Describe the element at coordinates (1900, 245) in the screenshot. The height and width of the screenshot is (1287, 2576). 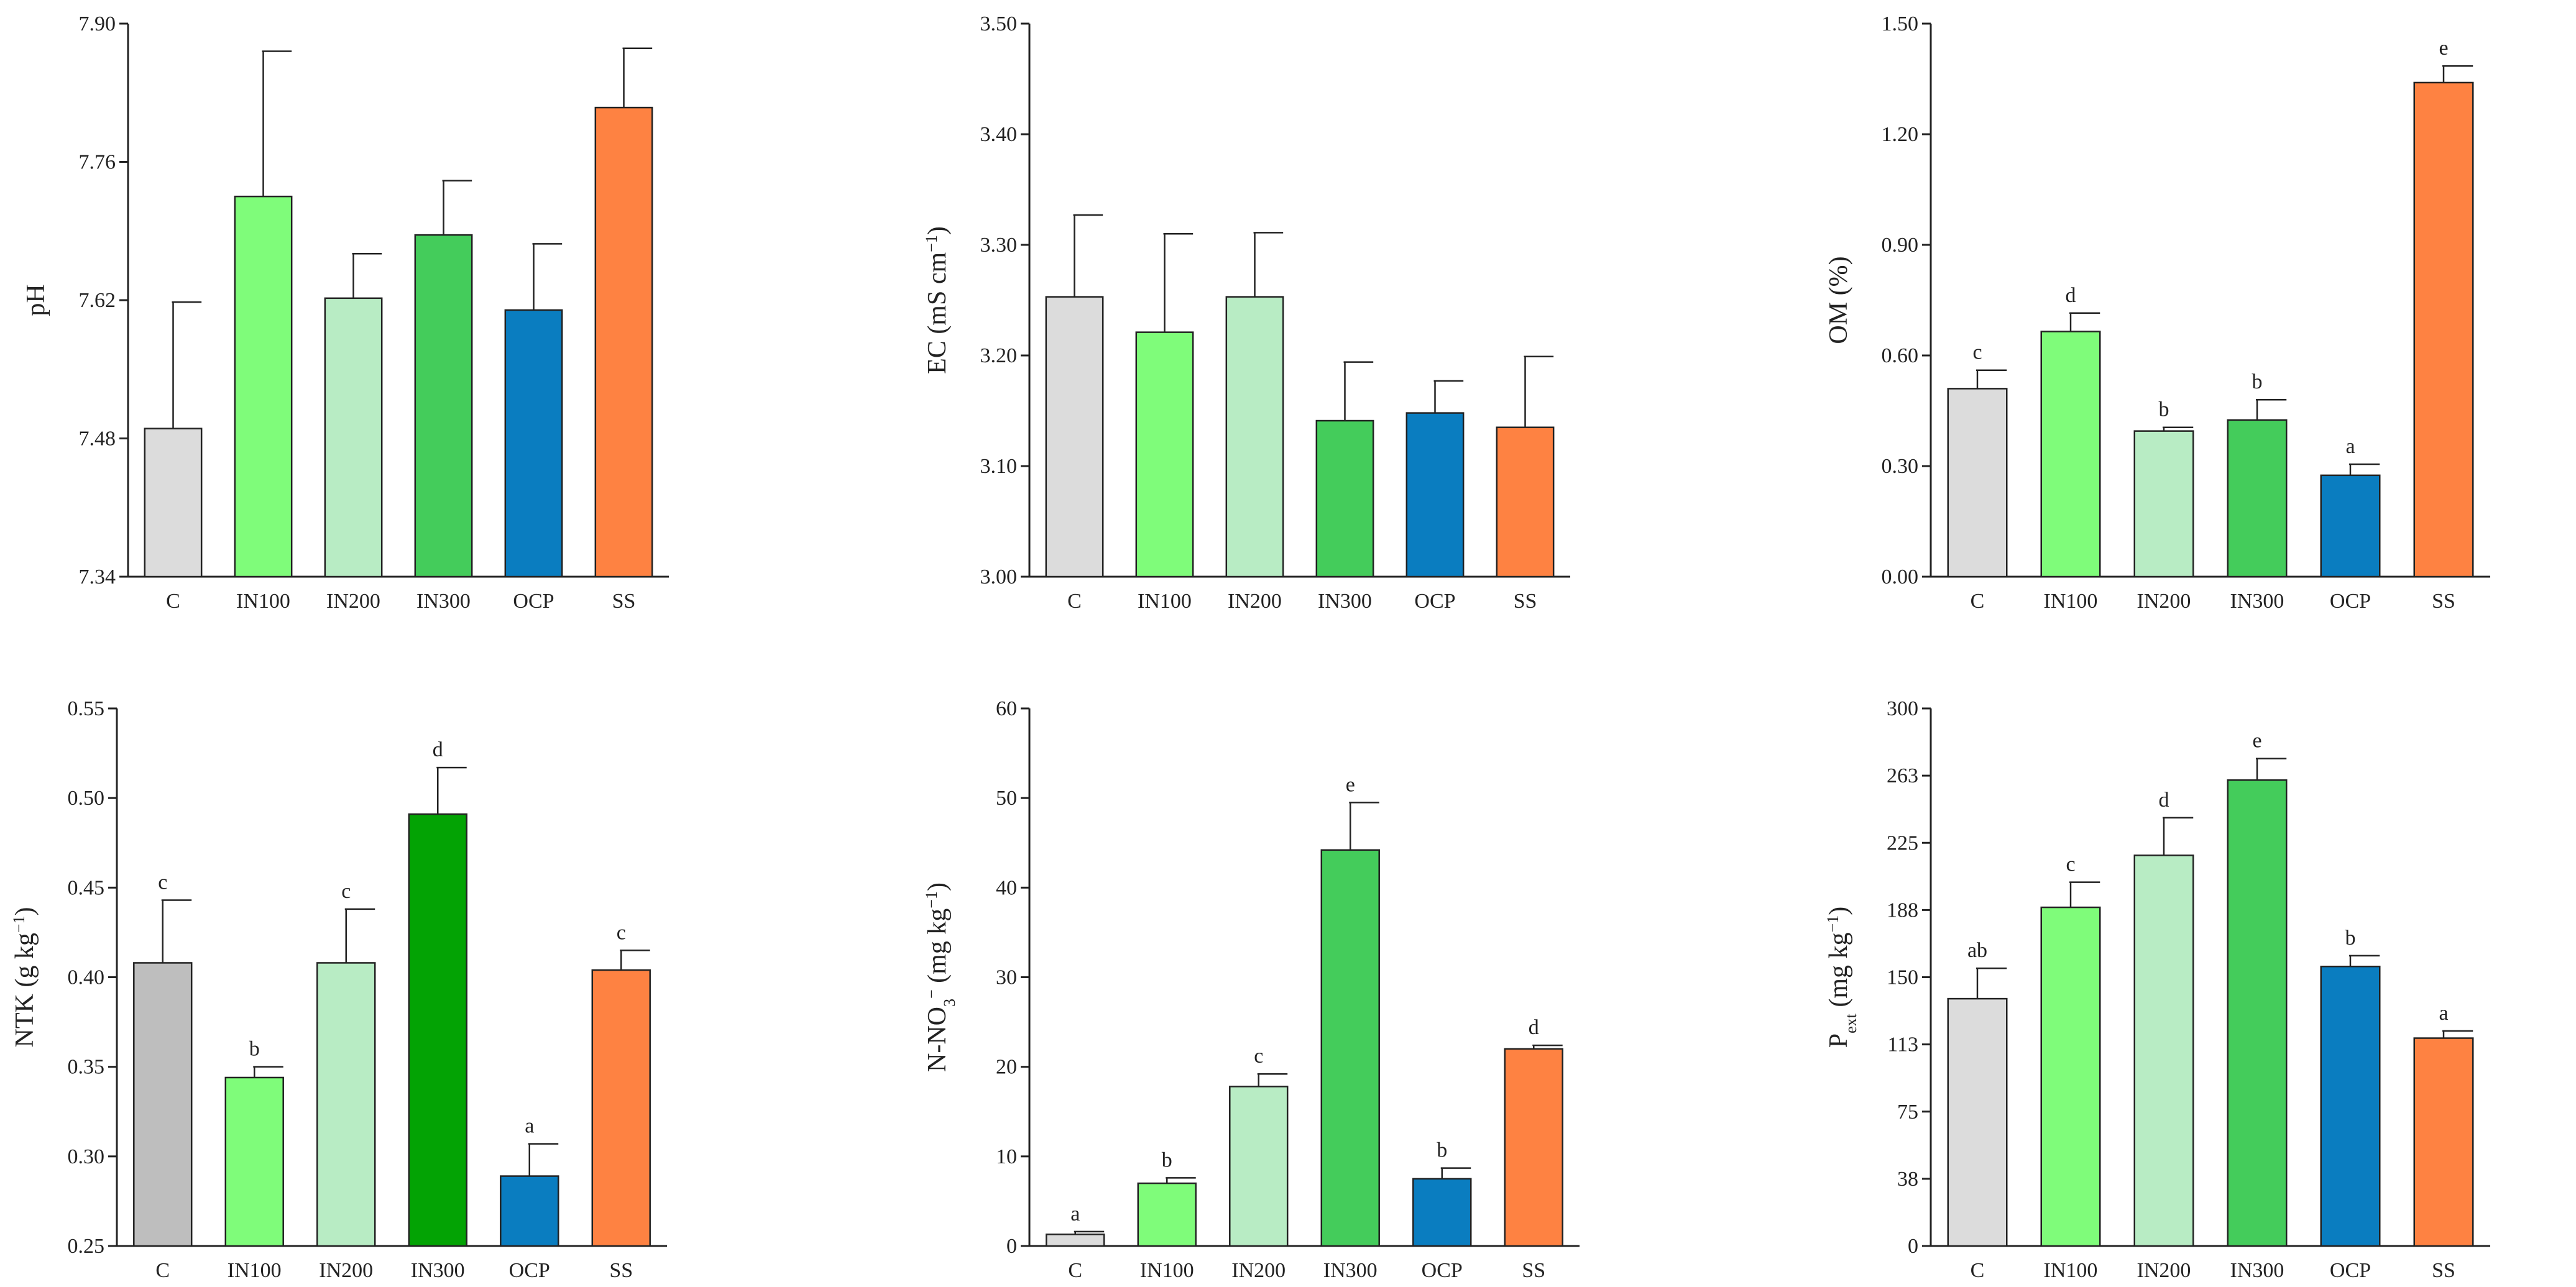
I see `y-tick-label: 0.90` at that location.